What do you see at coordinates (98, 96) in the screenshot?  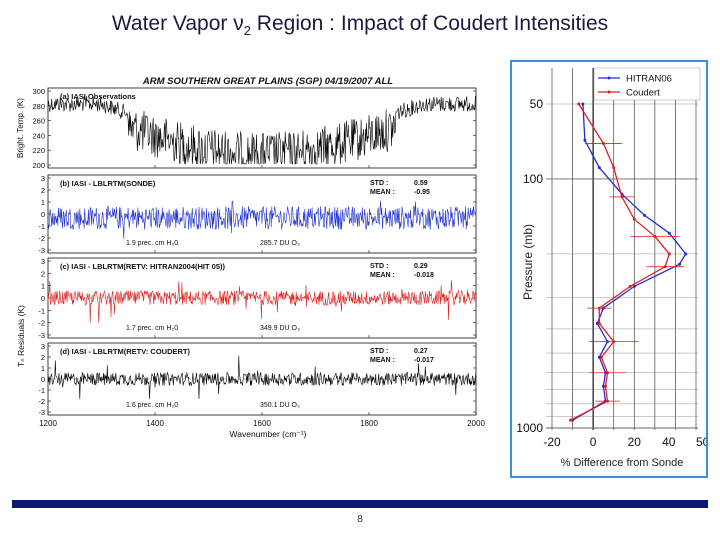 I see `panel-label: (a) IASI Observations` at bounding box center [98, 96].